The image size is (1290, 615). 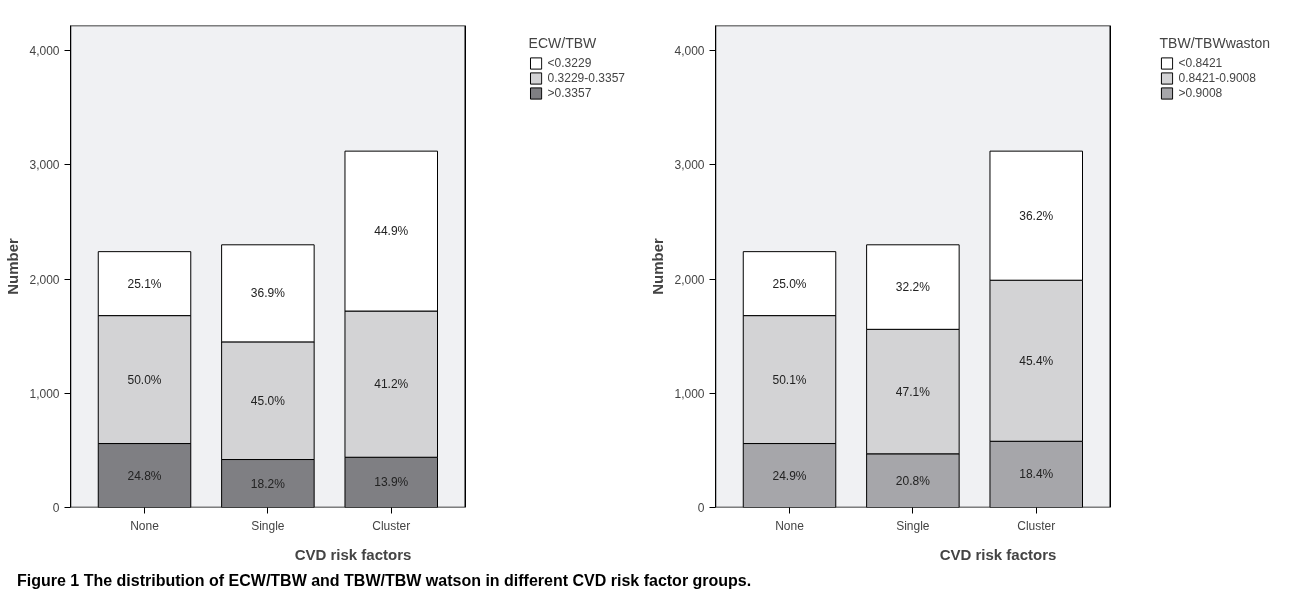 I want to click on annotation: 32.2%, so click(x=913, y=287).